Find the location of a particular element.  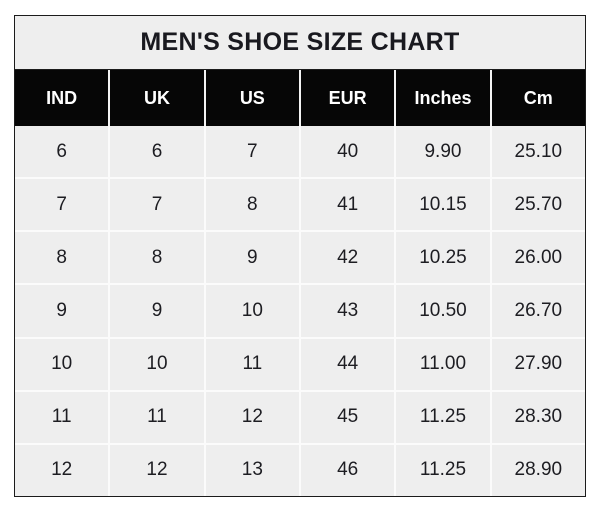

column-header-eur: EUR is located at coordinates (349, 98).